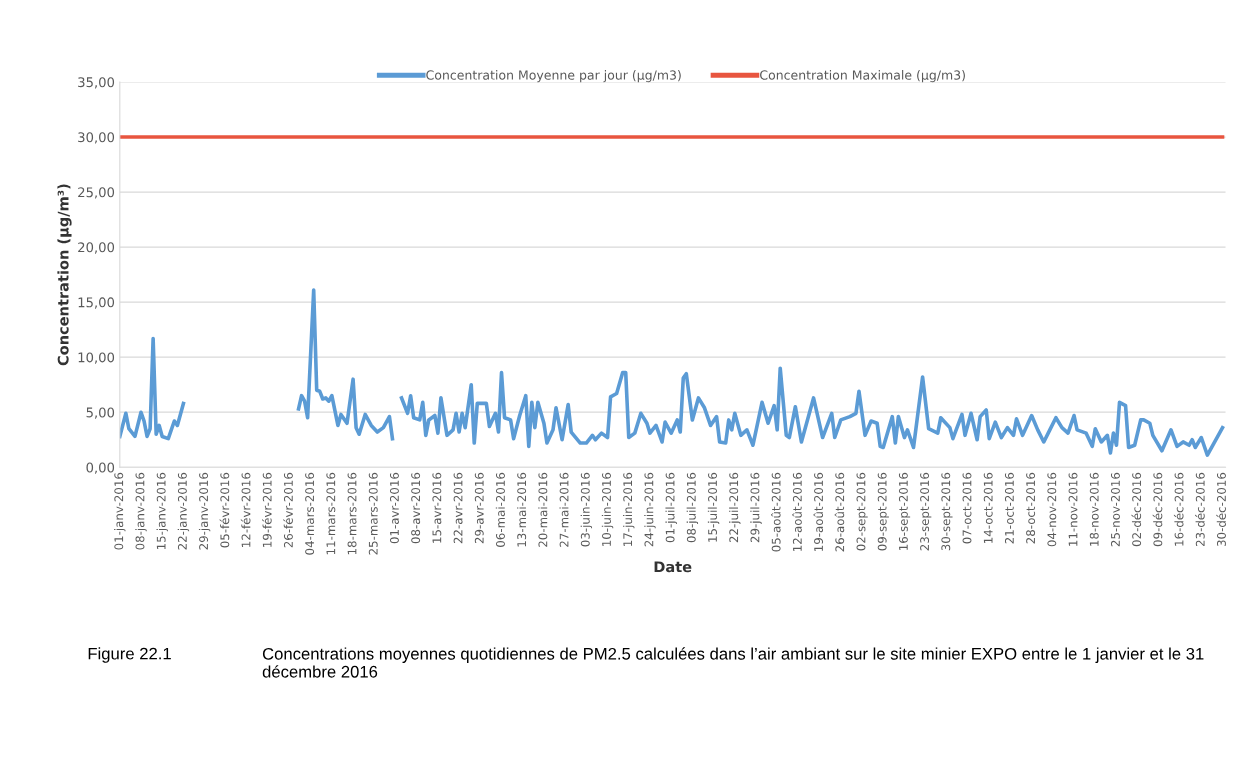  Describe the element at coordinates (1094, 509) in the screenshot. I see `x-tick-label: 18-nov-2016` at that location.